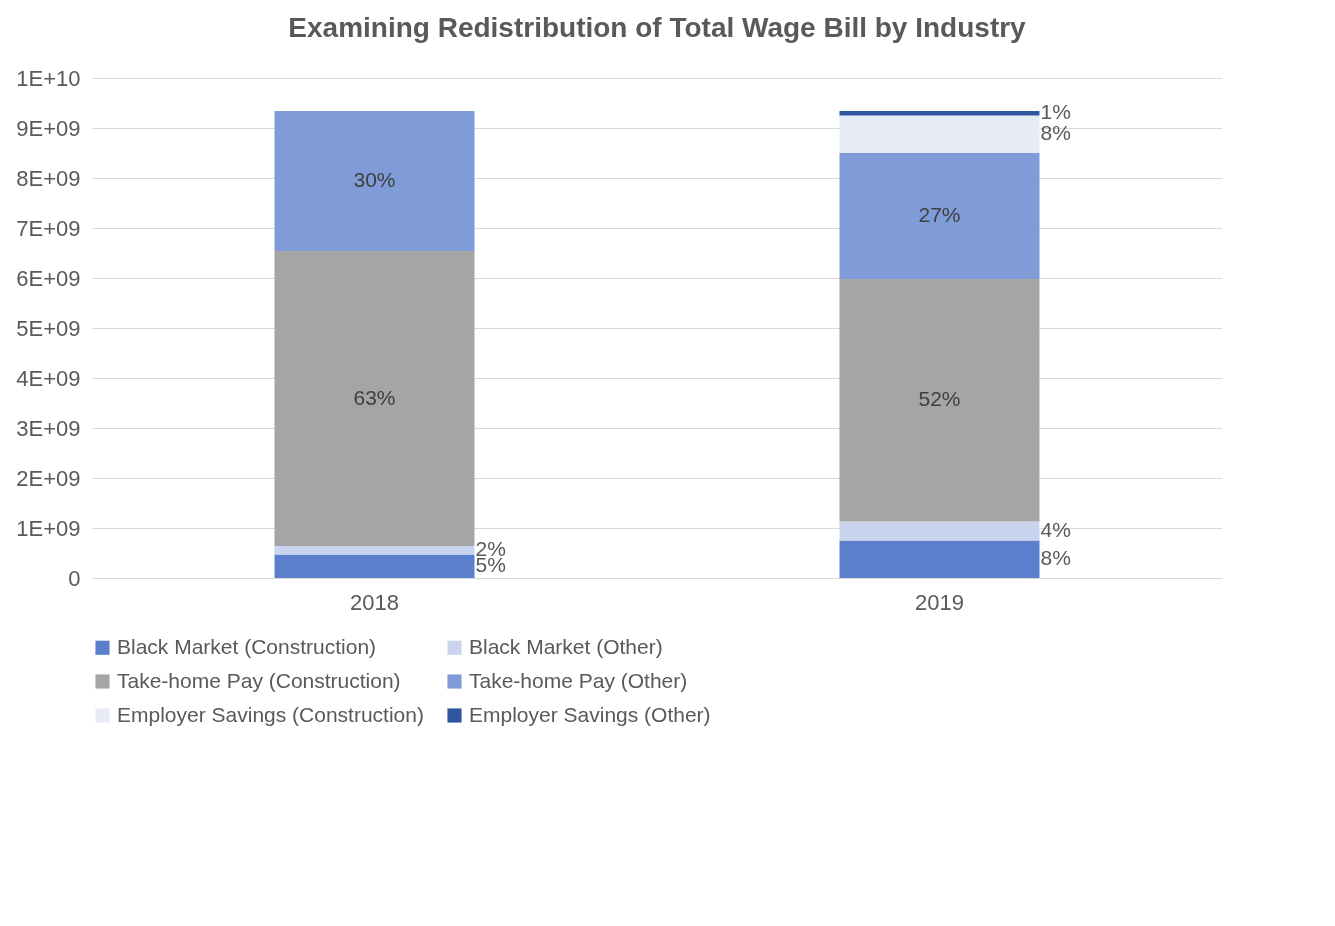 The width and height of the screenshot is (1335, 926). Describe the element at coordinates (939, 602) in the screenshot. I see `x-tick-label: 2019` at that location.